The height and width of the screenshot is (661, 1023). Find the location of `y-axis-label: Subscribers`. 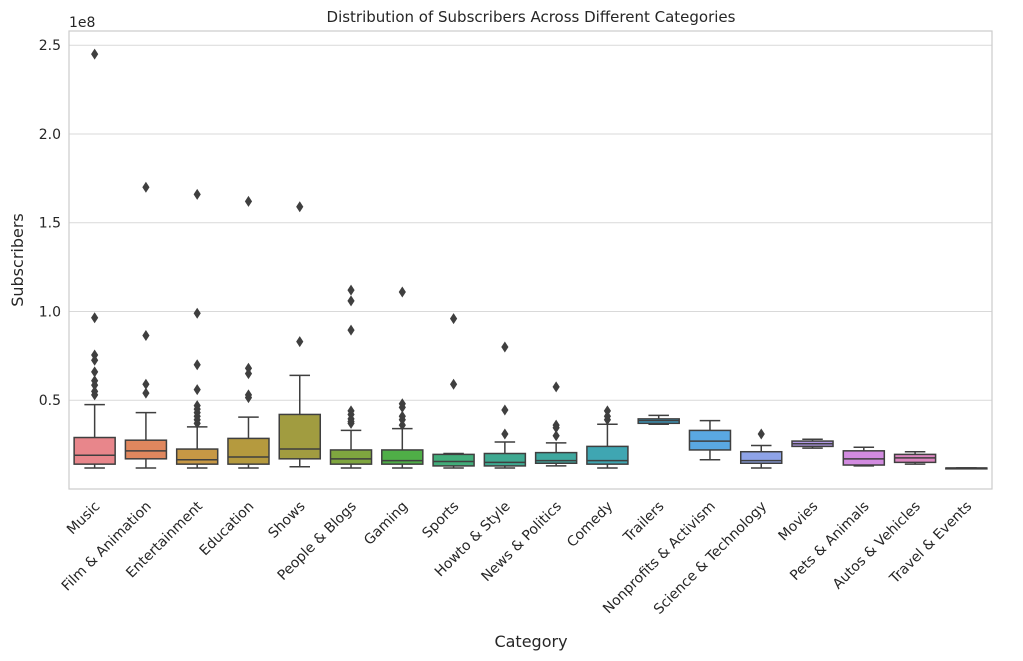

y-axis-label: Subscribers is located at coordinates (17, 260).